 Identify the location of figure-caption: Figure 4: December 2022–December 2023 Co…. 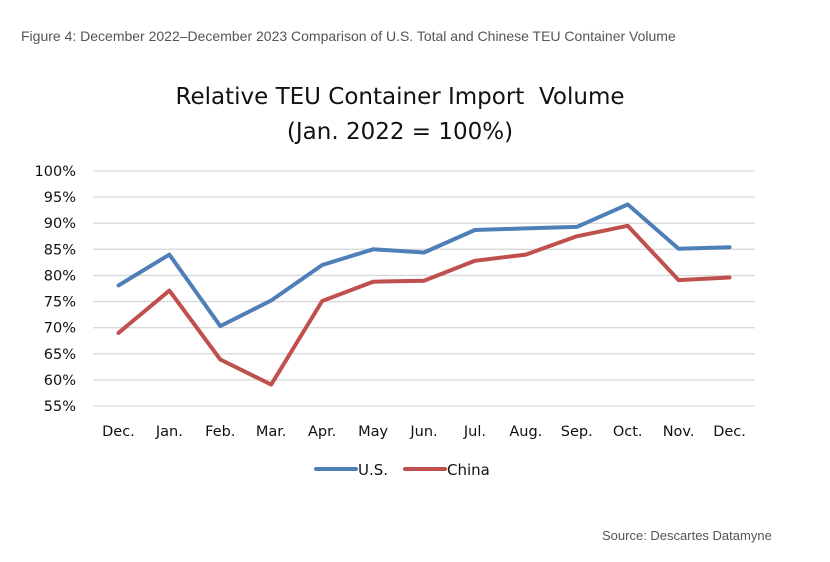
(348, 36).